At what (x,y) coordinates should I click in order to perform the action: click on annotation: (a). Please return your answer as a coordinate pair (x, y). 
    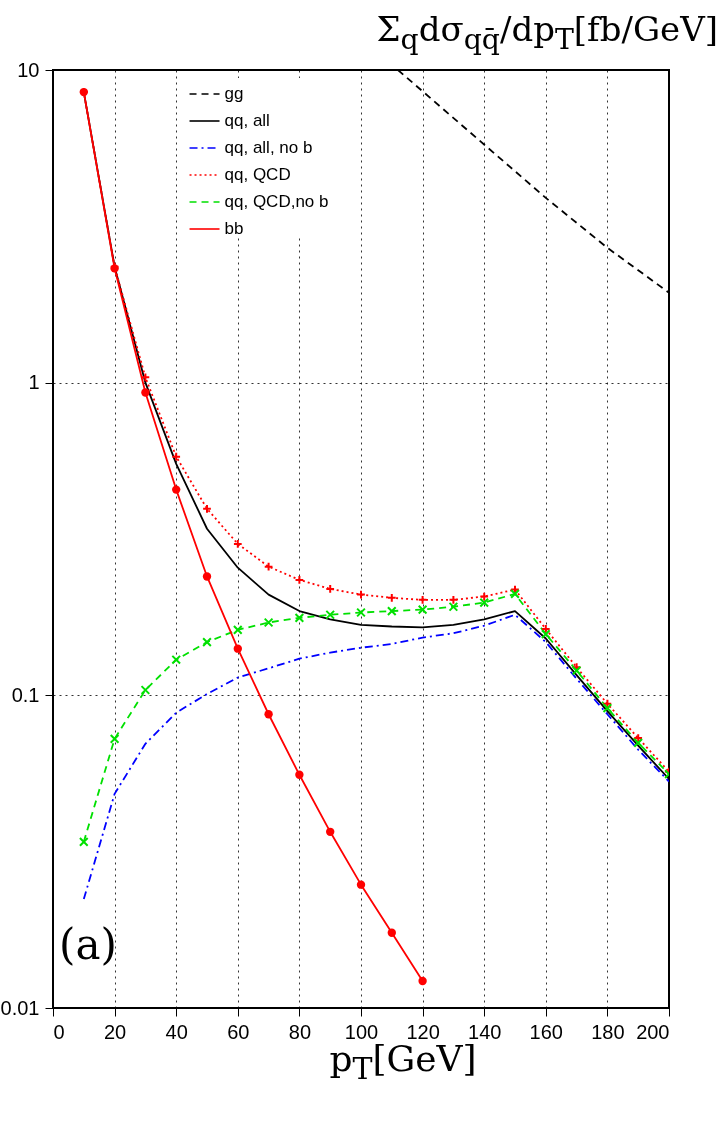
    Looking at the image, I should click on (88, 944).